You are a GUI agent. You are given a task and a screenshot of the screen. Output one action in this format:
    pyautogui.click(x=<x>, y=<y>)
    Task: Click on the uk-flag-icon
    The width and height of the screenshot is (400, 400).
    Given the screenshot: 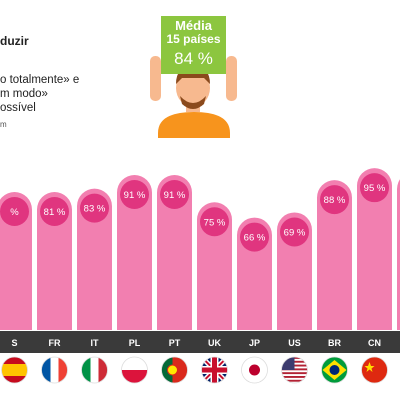 What is the action you would take?
    pyautogui.click(x=214, y=370)
    